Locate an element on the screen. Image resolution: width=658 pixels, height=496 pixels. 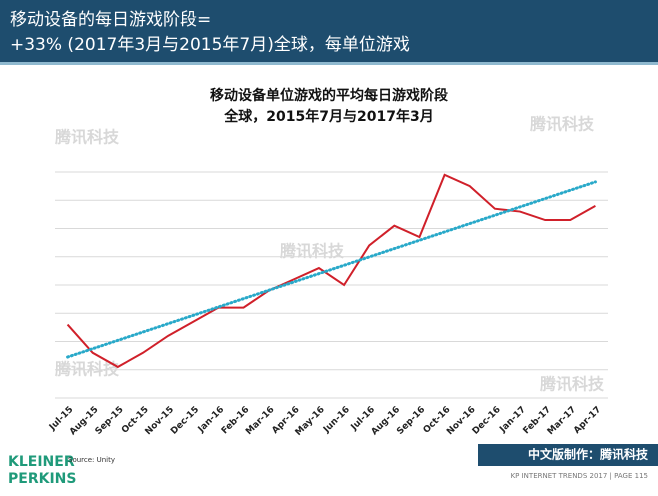
chart-subtitle: 全球，2015年7月与2017年3月 is located at coordinates (328, 116).